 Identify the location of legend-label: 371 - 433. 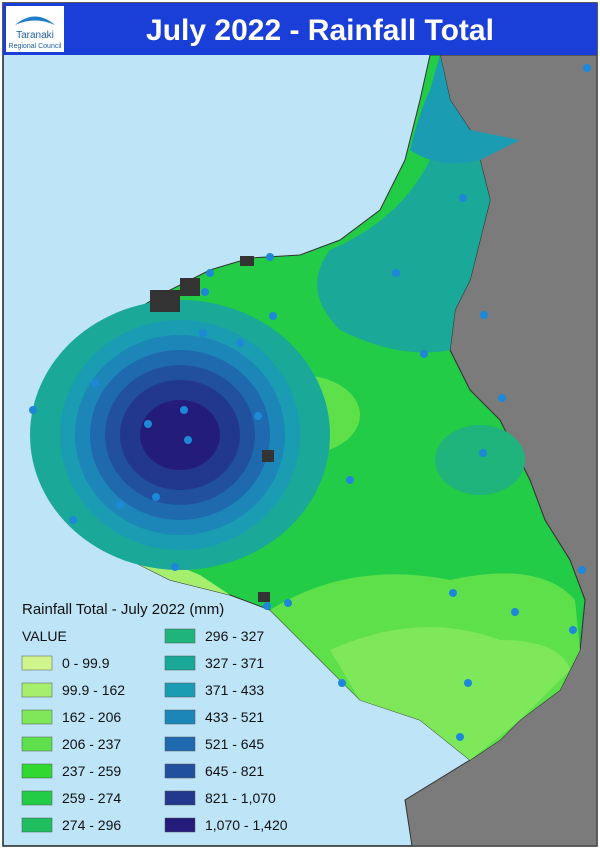
(234, 690).